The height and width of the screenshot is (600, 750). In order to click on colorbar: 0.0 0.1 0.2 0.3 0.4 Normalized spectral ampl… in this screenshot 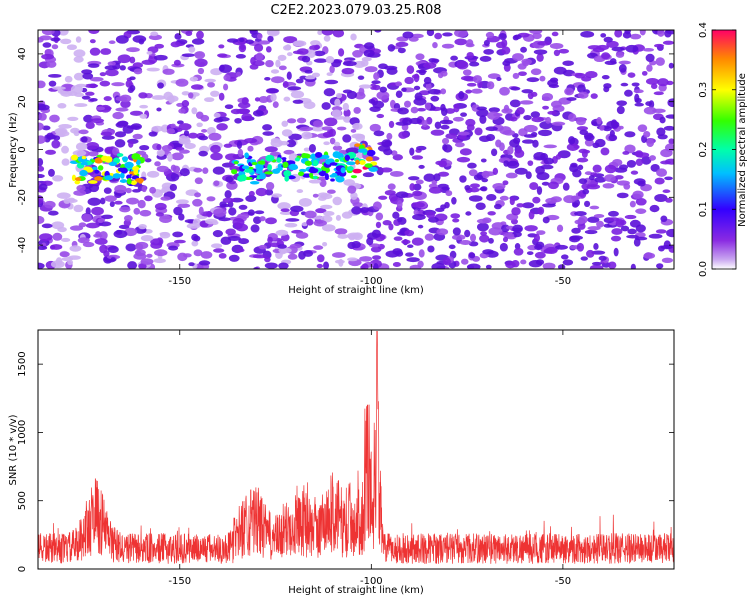, I will do `click(723, 149)`.